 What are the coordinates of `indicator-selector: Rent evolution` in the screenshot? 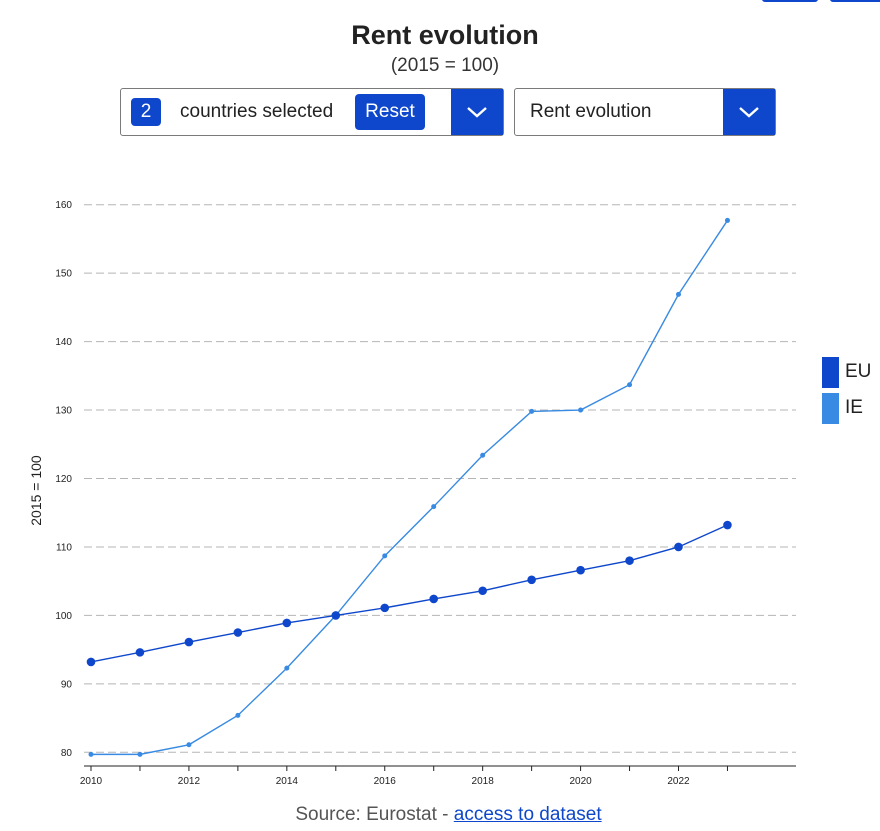 It's located at (645, 112).